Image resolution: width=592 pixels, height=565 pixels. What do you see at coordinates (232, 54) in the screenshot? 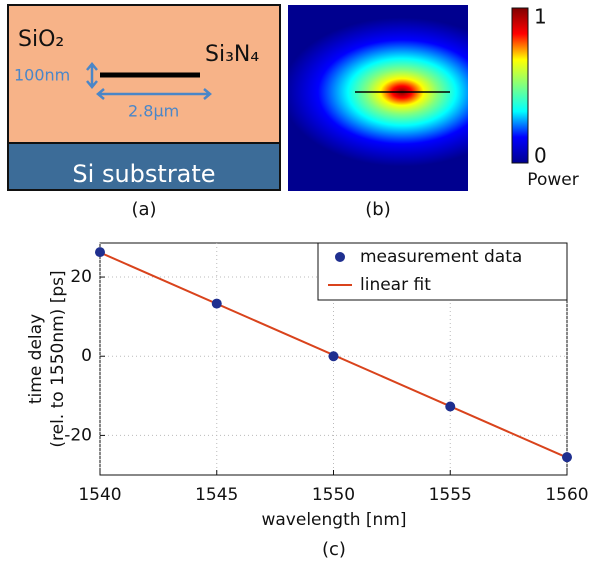
I see `core-label: Si₃N₄` at bounding box center [232, 54].